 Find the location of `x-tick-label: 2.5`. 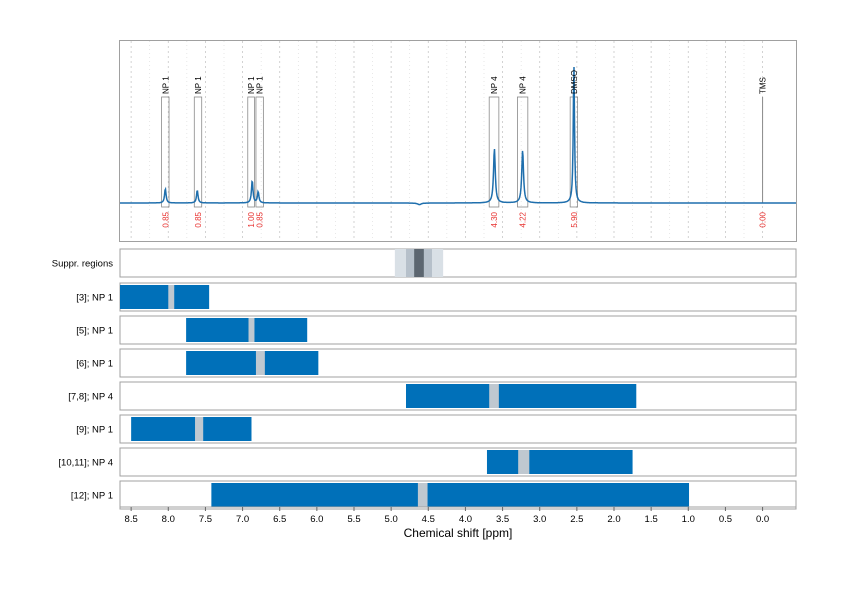

x-tick-label: 2.5 is located at coordinates (576, 519).